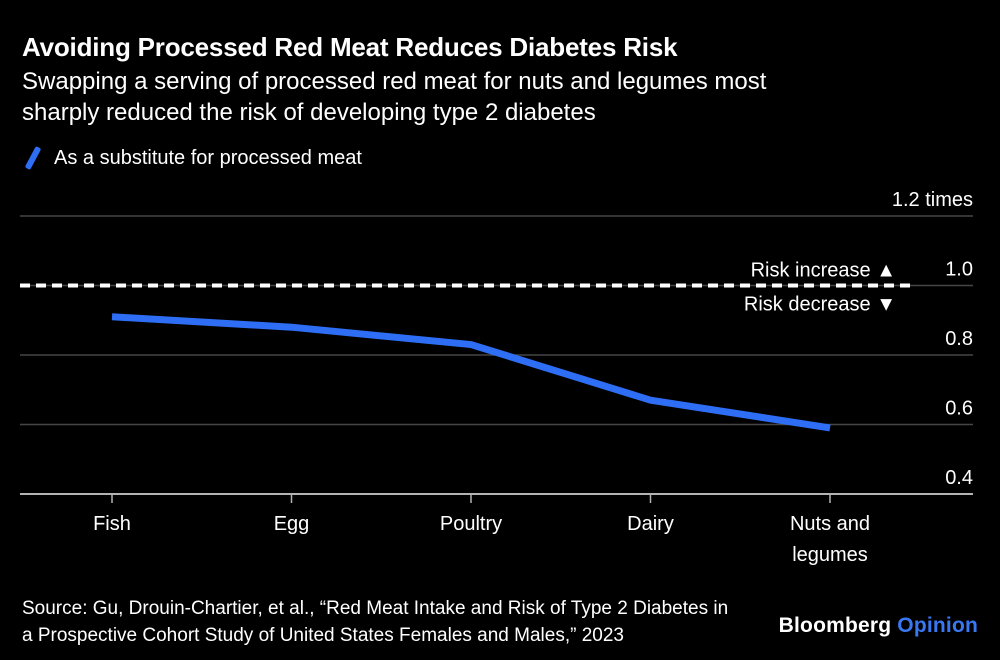  What do you see at coordinates (208, 157) in the screenshot?
I see `legend-label: As a substitute for processed meat` at bounding box center [208, 157].